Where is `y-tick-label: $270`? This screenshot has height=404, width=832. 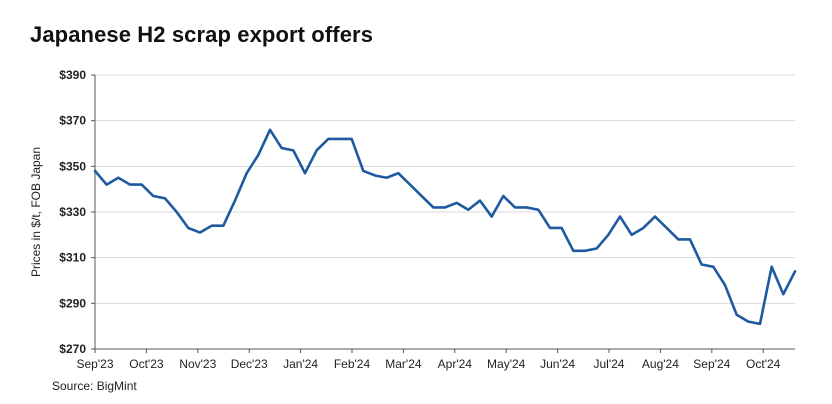
y-tick-label: $270 is located at coordinates (72, 349).